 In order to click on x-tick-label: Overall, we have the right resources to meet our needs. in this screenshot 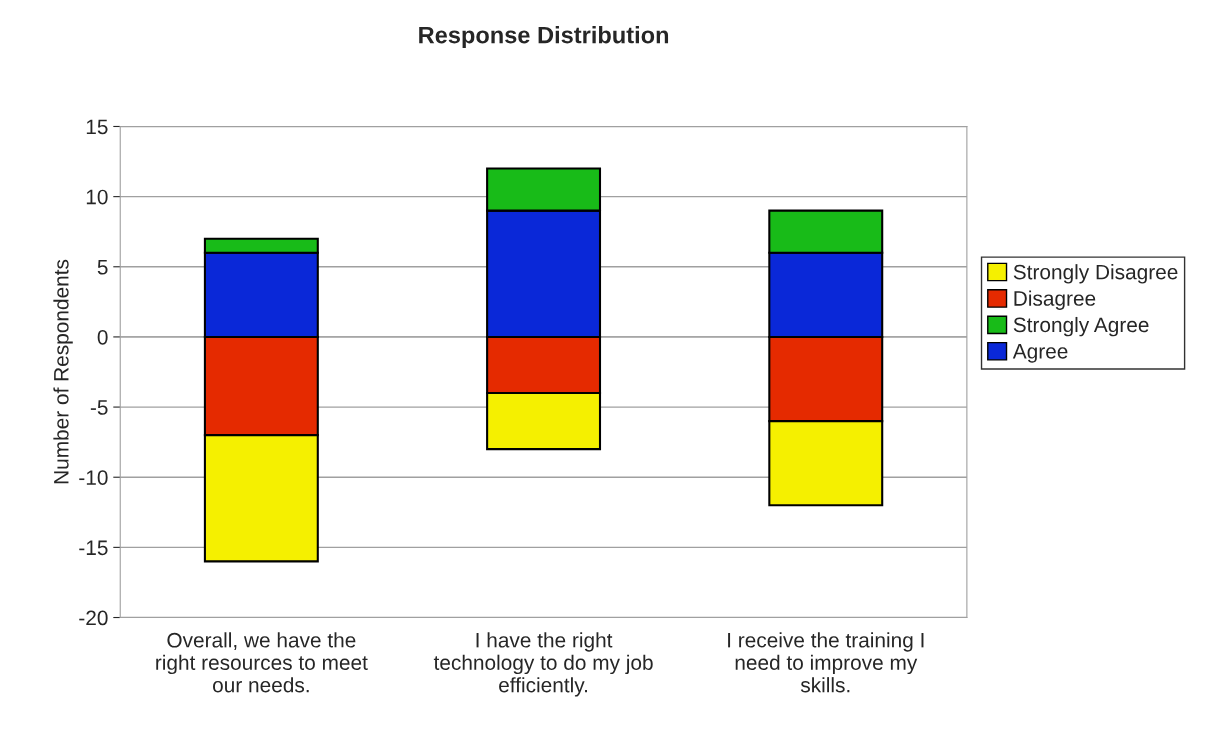, I will do `click(262, 662)`.